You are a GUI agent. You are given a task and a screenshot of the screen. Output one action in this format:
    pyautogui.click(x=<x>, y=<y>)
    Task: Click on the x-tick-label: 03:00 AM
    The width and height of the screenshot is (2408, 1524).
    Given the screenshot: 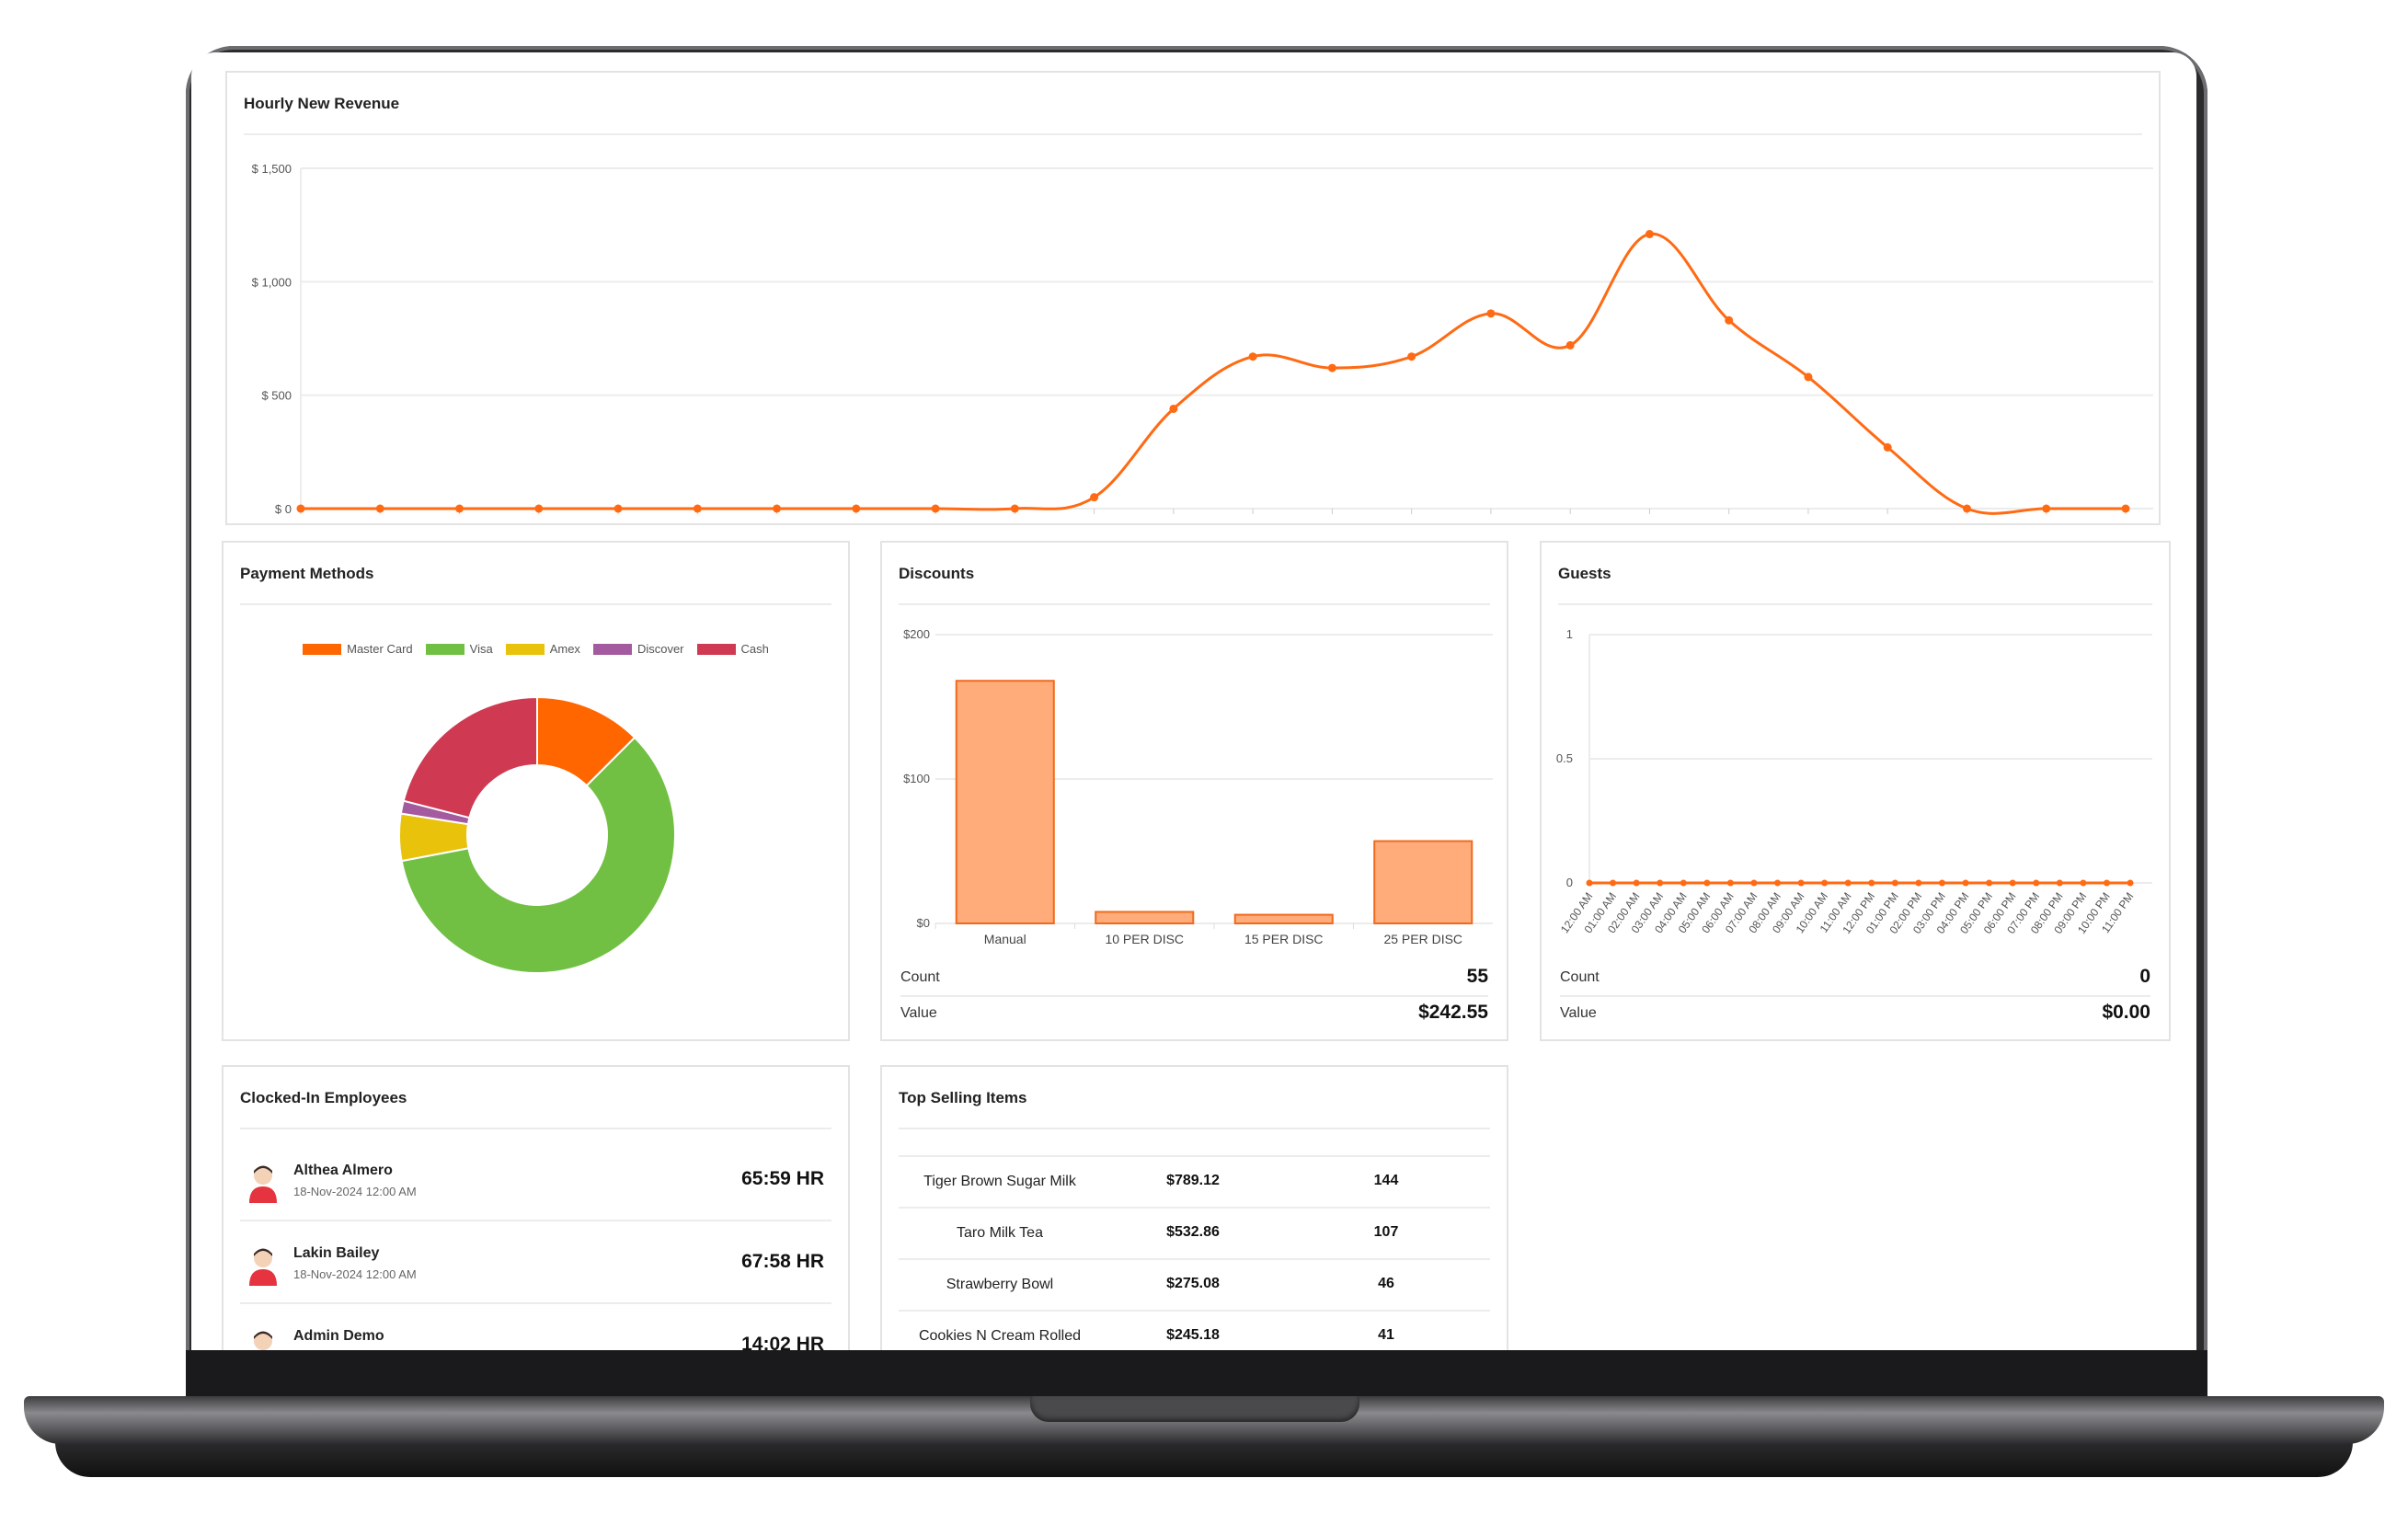 What is the action you would take?
    pyautogui.click(x=538, y=519)
    